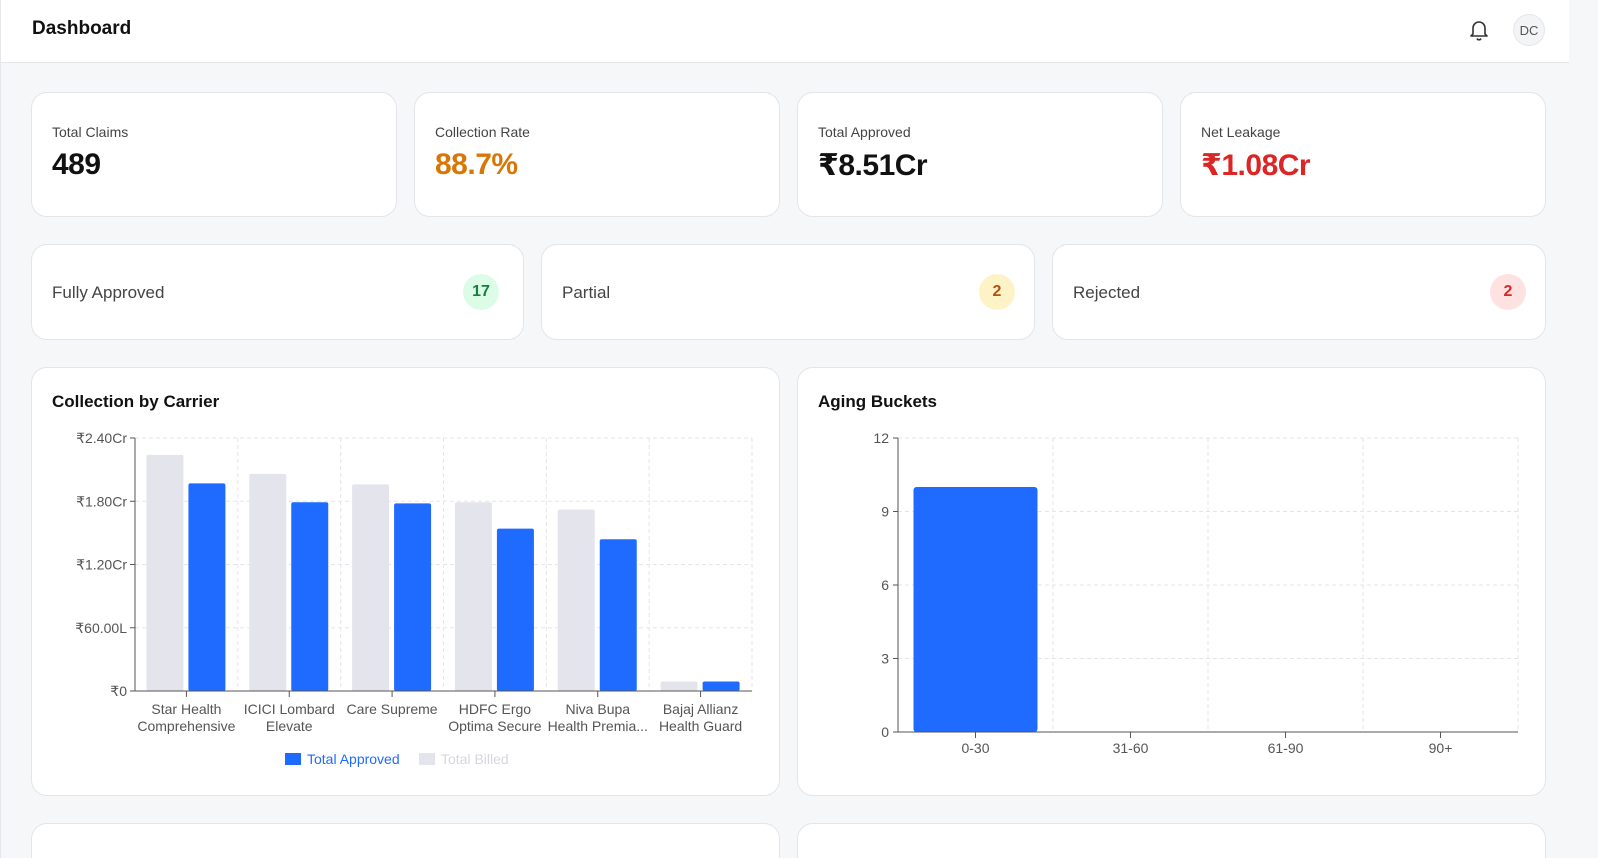 The image size is (1598, 858). What do you see at coordinates (495, 726) in the screenshot?
I see `x-tick-label: Optima Secure` at bounding box center [495, 726].